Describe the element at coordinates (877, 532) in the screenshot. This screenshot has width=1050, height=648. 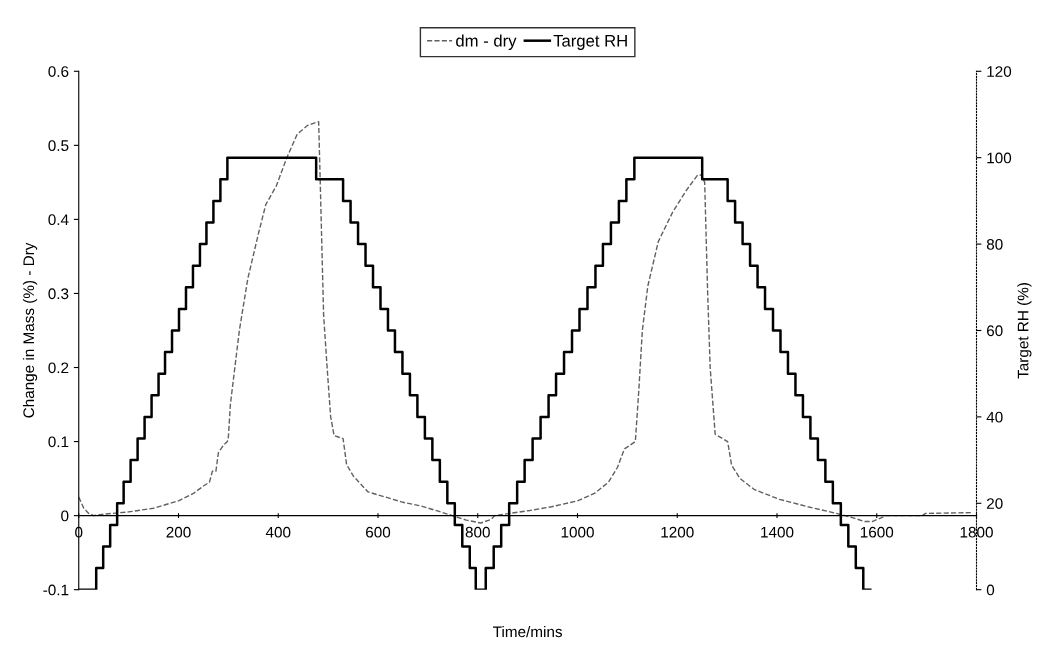
I see `x-tick-label: 1600` at that location.